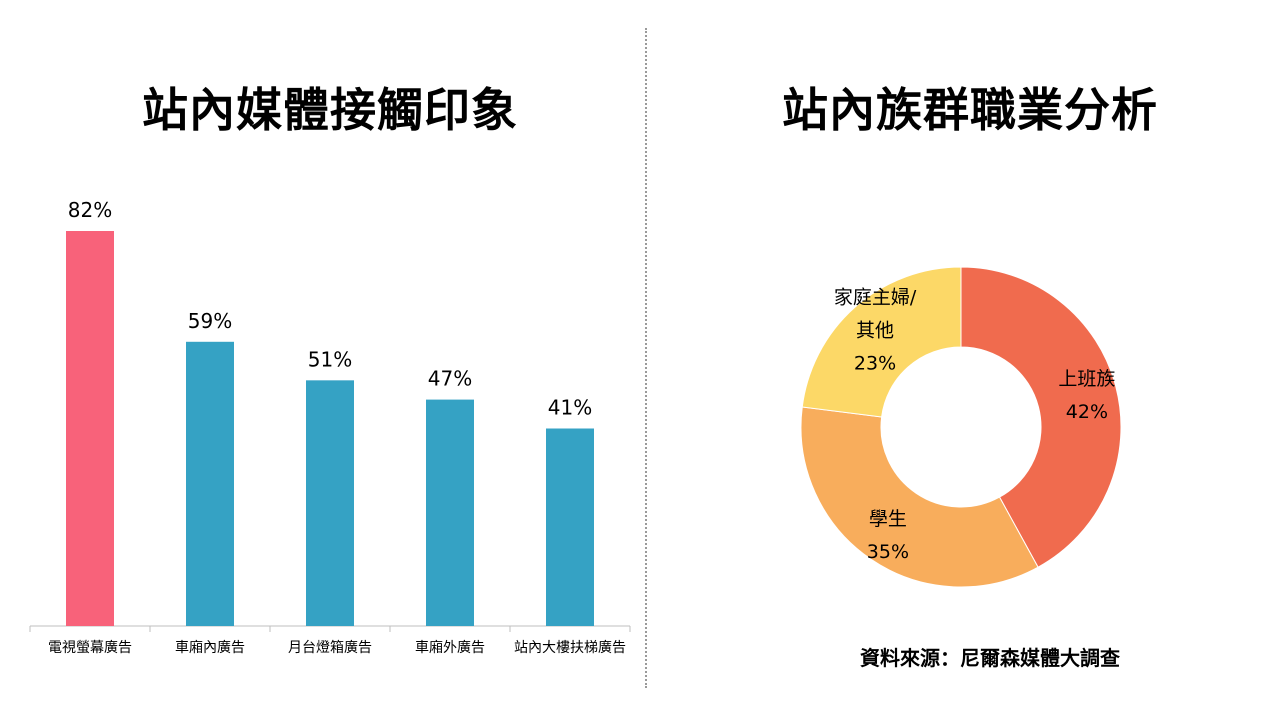 Image resolution: width=1280 pixels, height=720 pixels. Describe the element at coordinates (990, 658) in the screenshot. I see `source-note: 資料來源：尼爾森媒體大調查` at that location.